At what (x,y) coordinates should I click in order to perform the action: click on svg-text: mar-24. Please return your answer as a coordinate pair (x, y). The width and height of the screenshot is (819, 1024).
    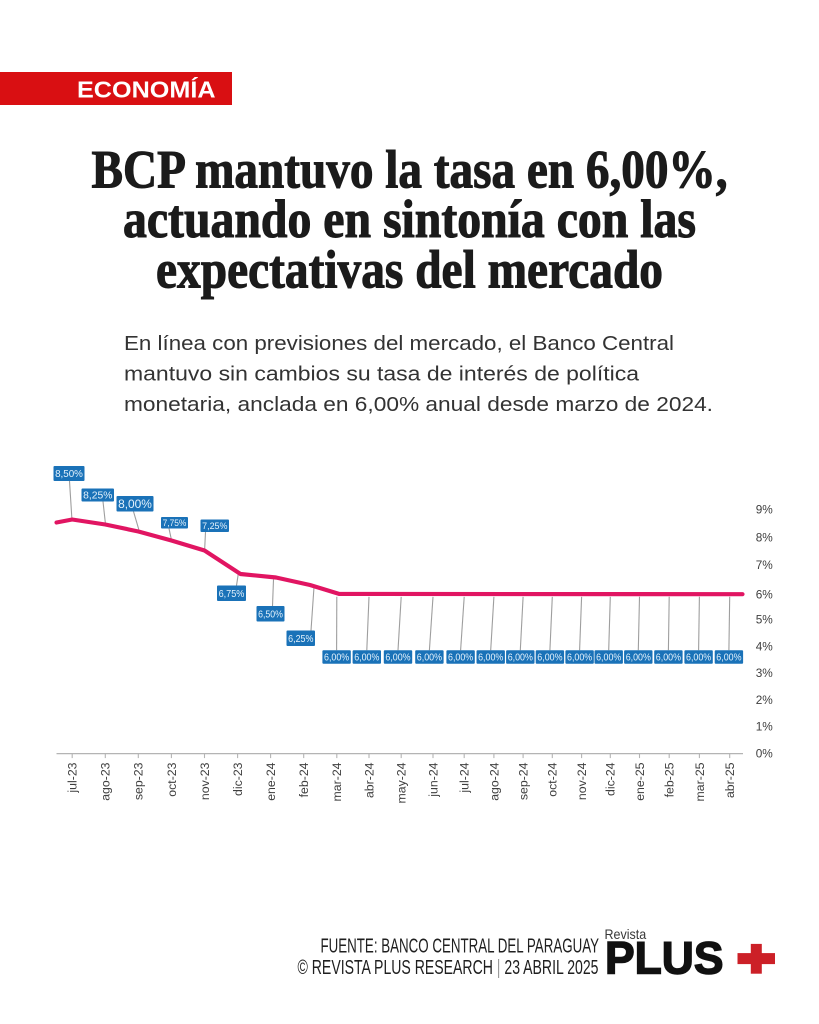
    Looking at the image, I should click on (337, 781).